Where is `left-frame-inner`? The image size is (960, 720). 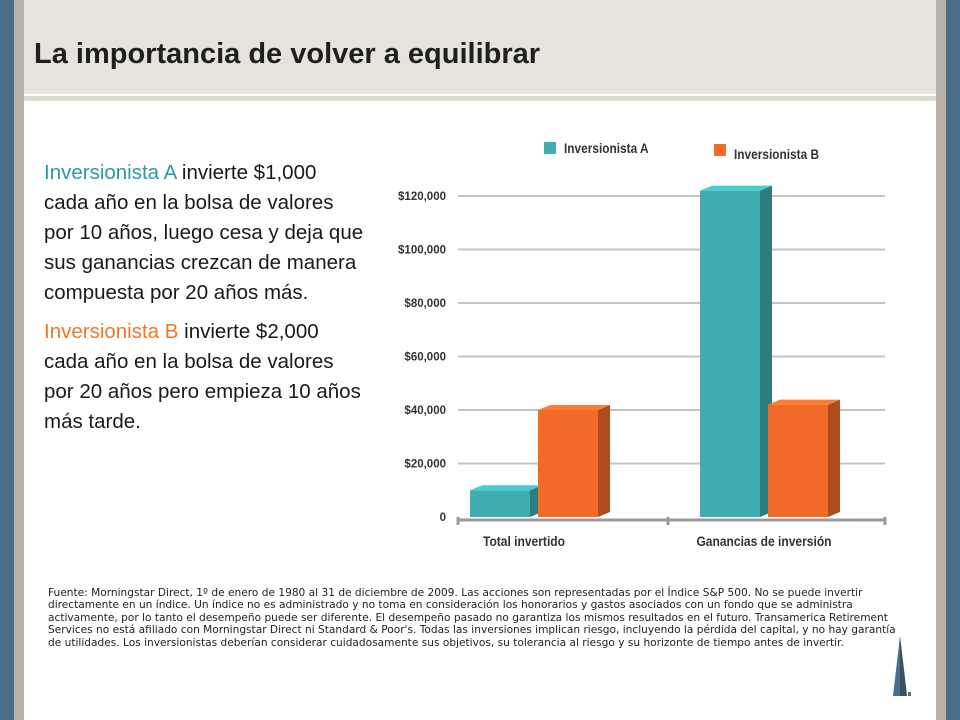
left-frame-inner is located at coordinates (19, 360).